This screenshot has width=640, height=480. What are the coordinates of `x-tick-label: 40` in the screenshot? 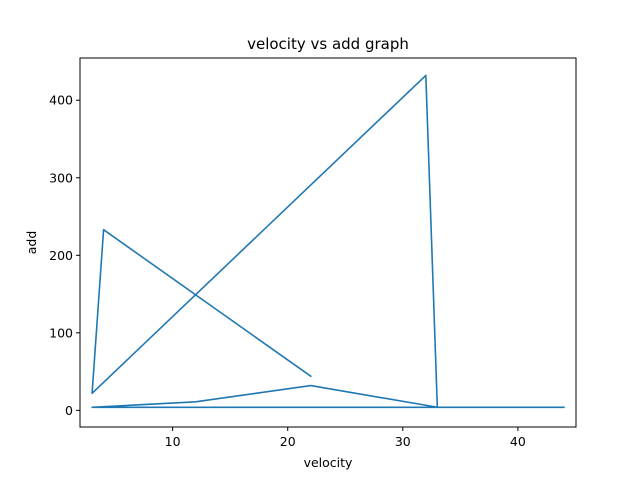 It's located at (518, 441).